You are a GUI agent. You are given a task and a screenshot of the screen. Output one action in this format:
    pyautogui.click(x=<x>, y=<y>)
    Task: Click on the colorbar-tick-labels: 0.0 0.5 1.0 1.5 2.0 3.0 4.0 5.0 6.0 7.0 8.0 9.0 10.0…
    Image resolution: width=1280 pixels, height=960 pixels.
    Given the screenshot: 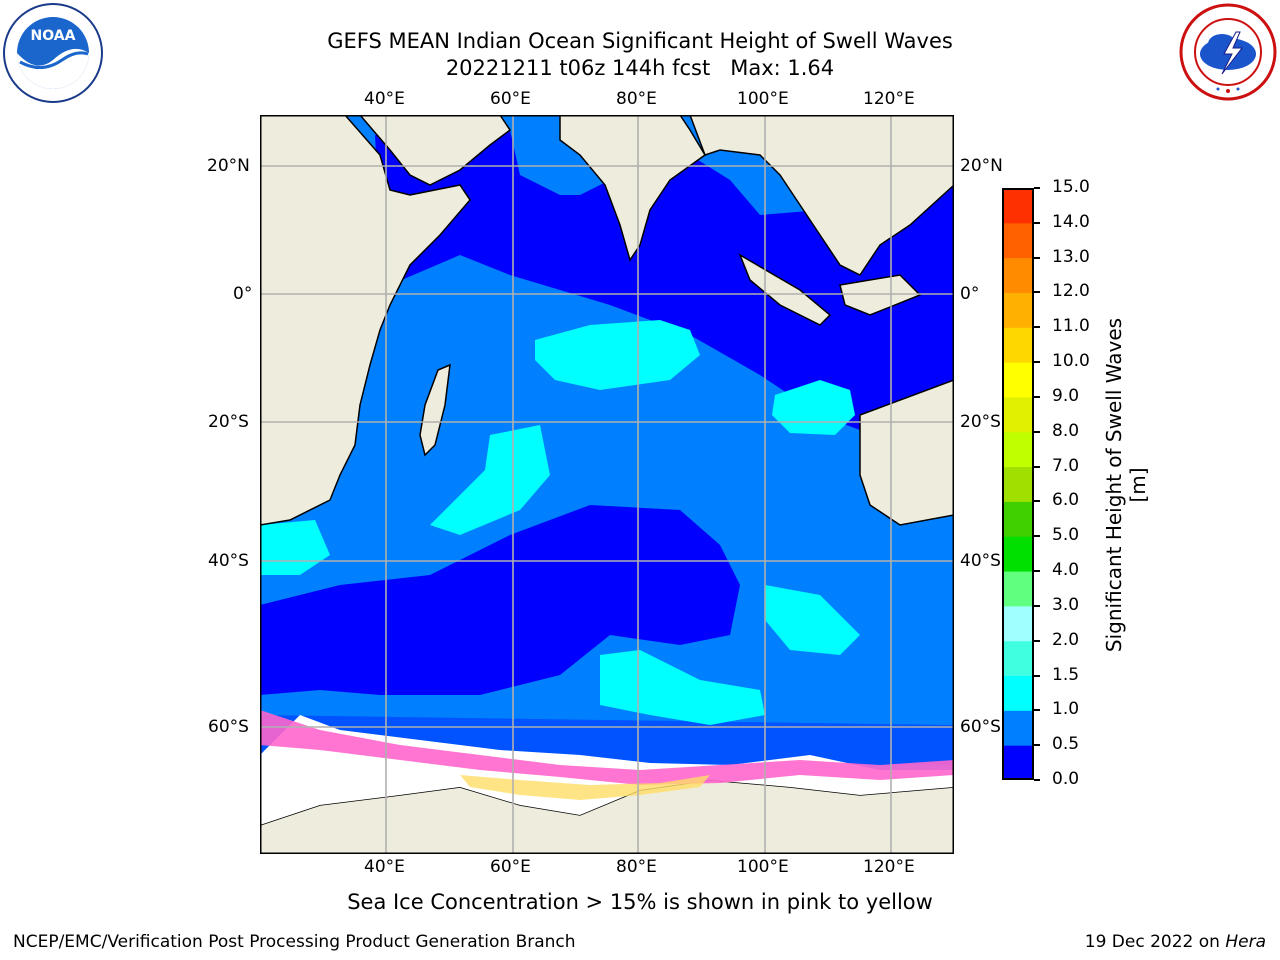 What is the action you would take?
    pyautogui.click(x=1077, y=483)
    